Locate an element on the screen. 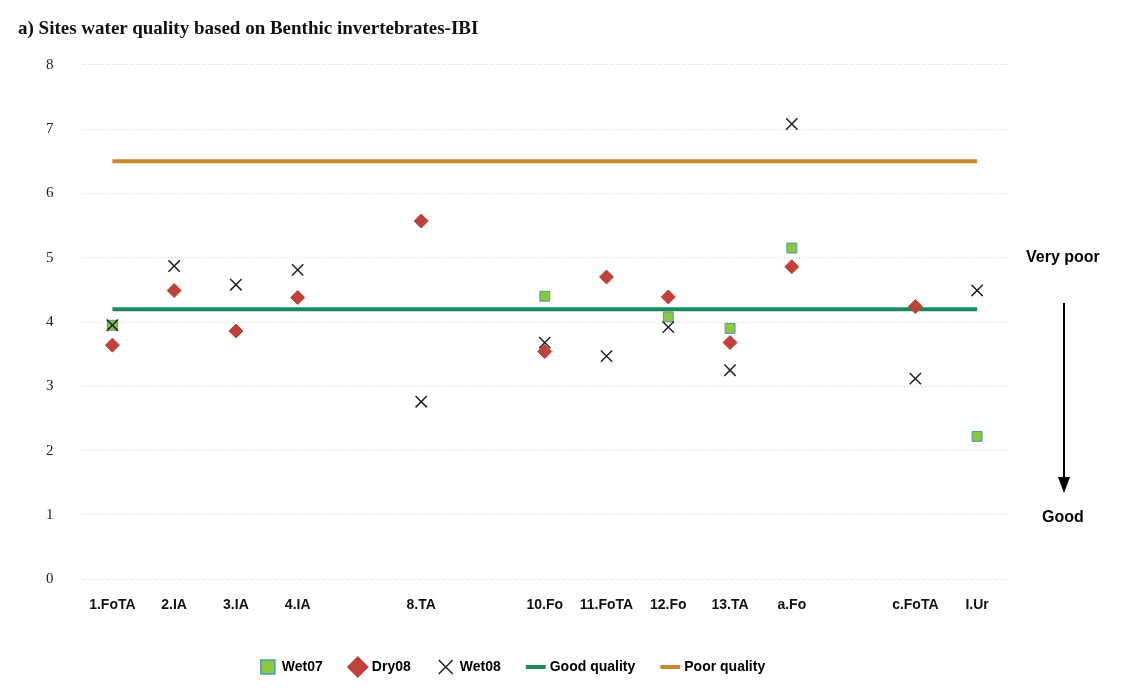  y-tick-label: 5 is located at coordinates (50, 256).